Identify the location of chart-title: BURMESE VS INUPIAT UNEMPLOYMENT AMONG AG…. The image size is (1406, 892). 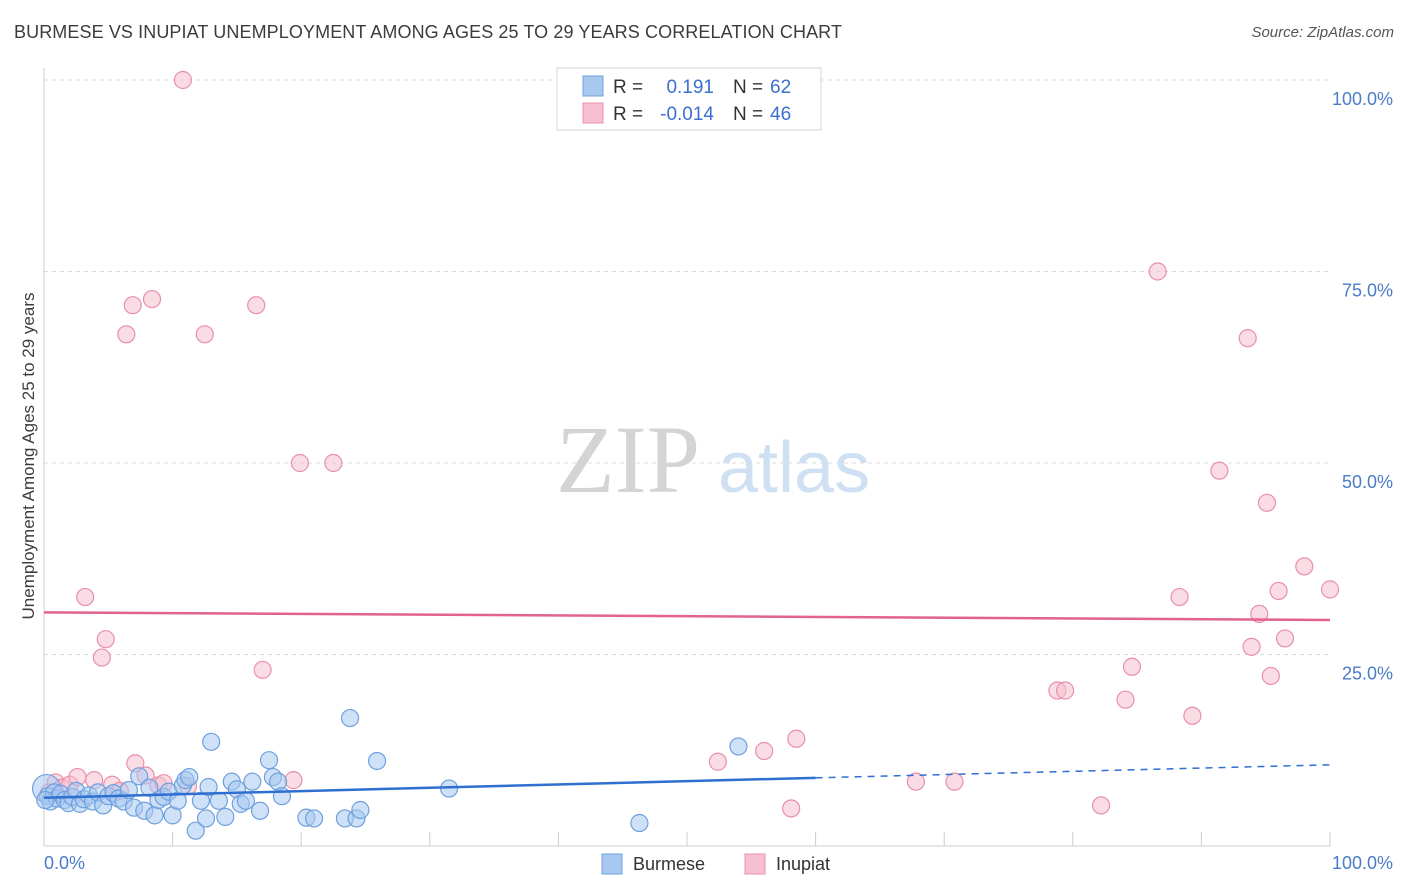
(428, 32).